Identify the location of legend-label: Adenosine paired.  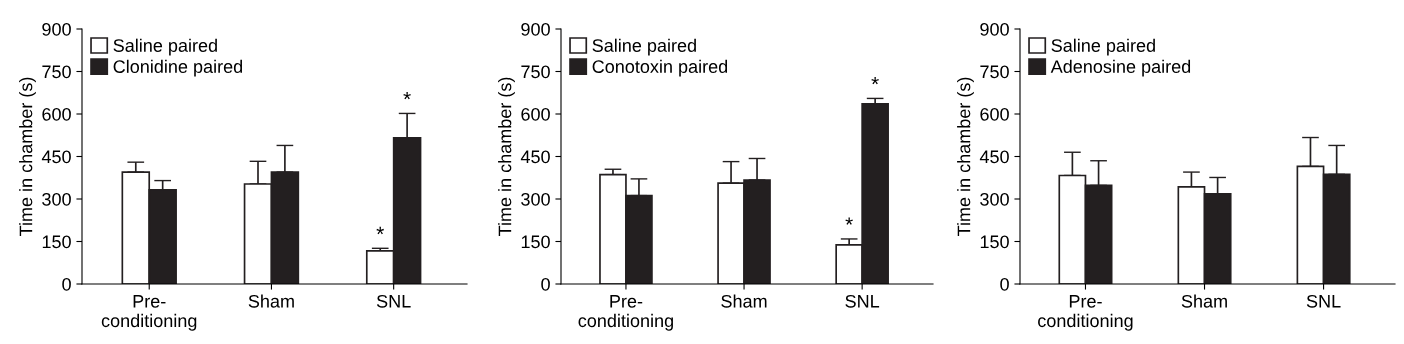
(1120, 68).